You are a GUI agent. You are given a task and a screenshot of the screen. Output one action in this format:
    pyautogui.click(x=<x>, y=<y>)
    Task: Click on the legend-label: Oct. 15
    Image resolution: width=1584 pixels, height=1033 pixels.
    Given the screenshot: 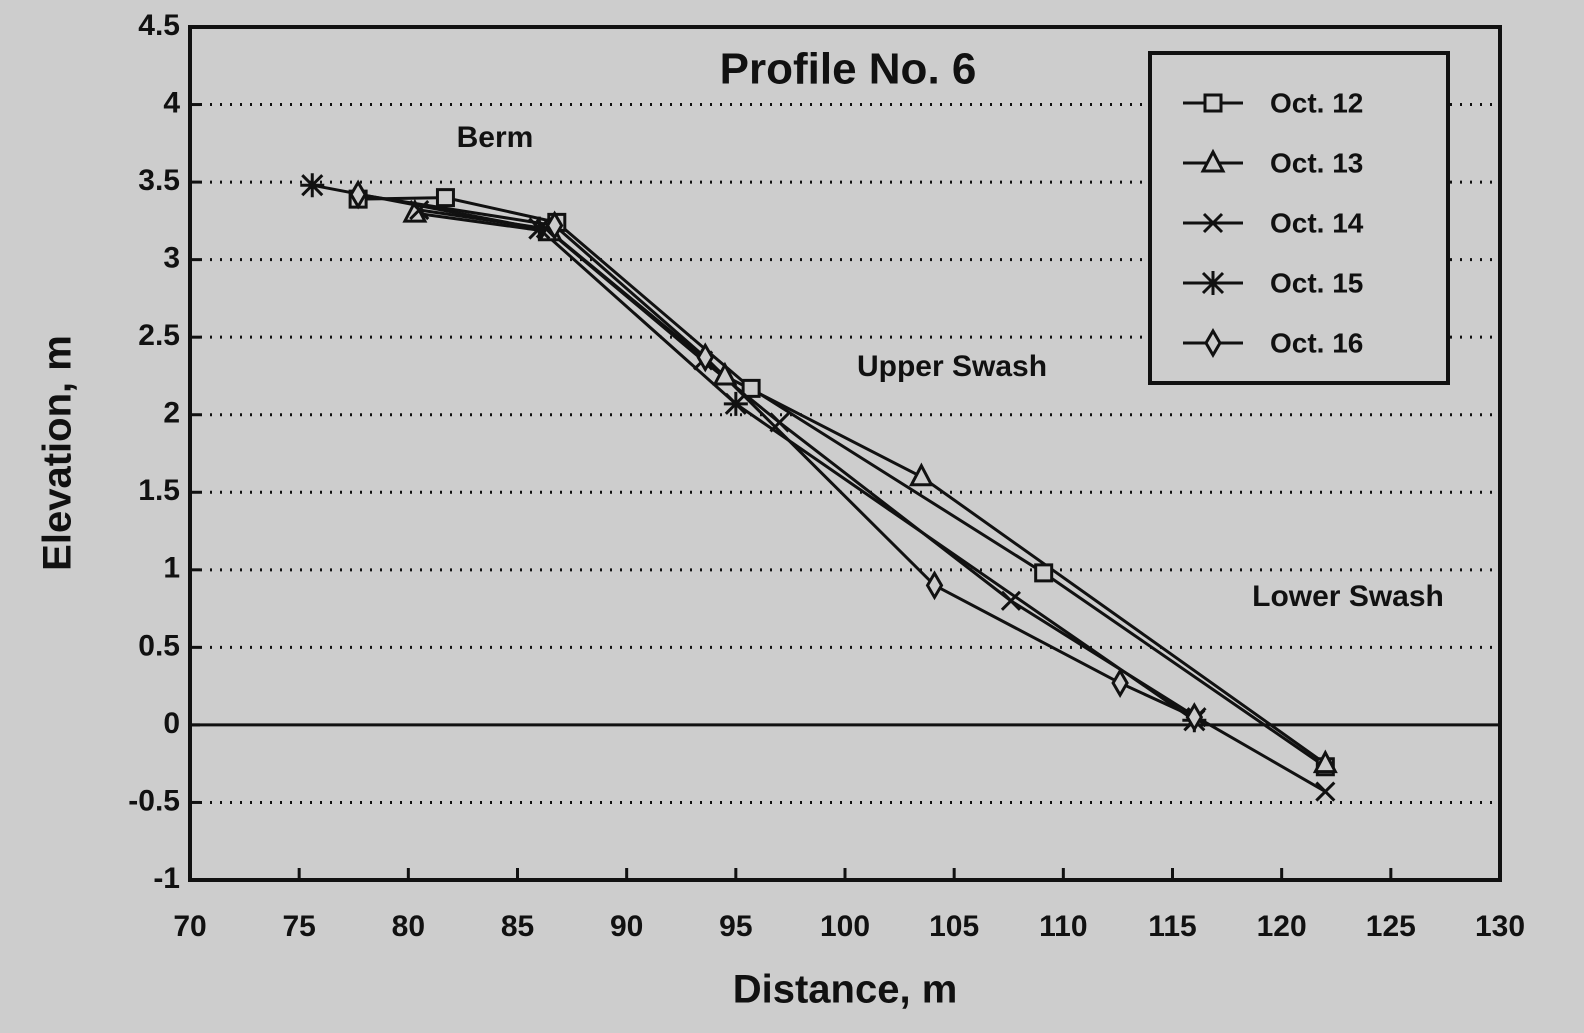 What is the action you would take?
    pyautogui.click(x=1316, y=282)
    